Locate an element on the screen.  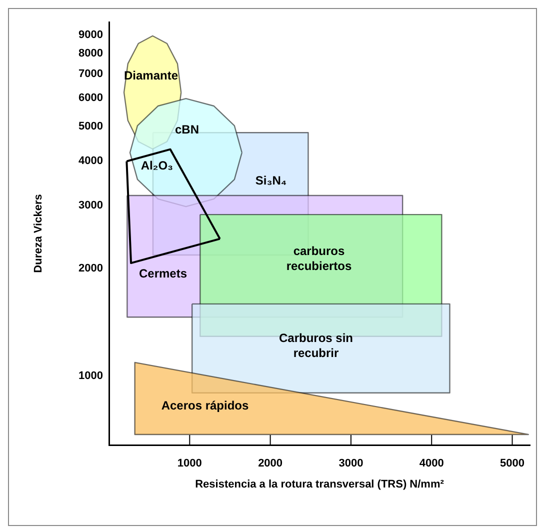
y-tick-label: 4000 is located at coordinates (90, 160).